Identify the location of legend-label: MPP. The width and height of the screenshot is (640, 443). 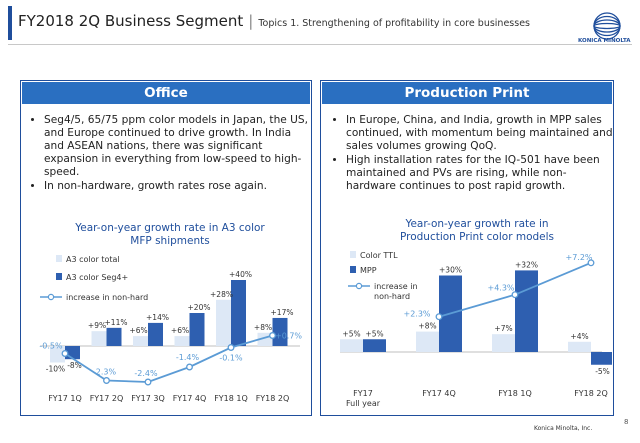
(368, 270).